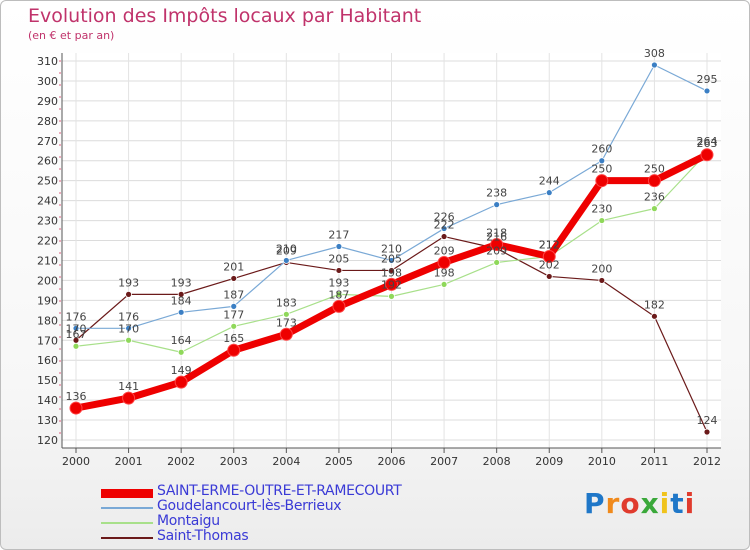 Image resolution: width=750 pixels, height=550 pixels. I want to click on data-label: 212, so click(549, 244).